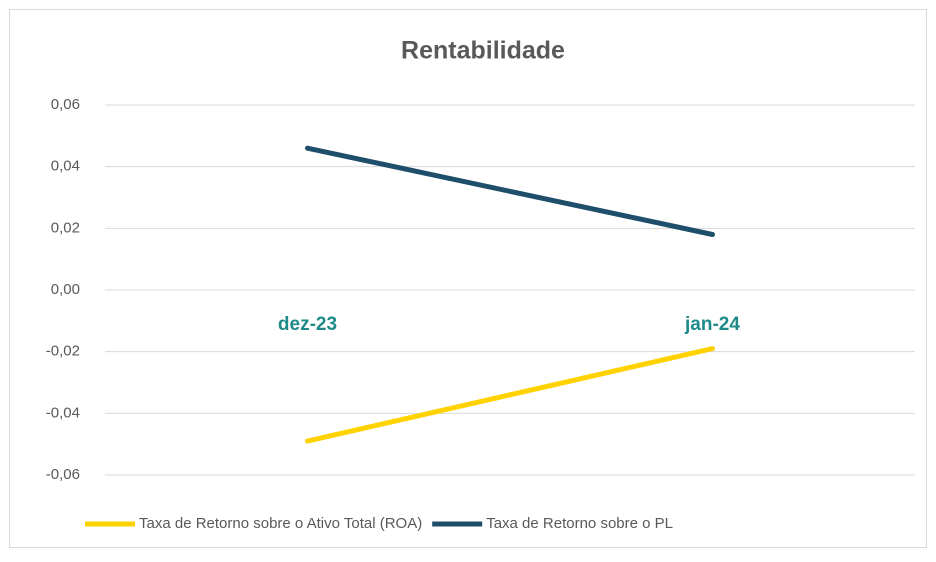 The image size is (936, 562). What do you see at coordinates (63, 351) in the screenshot?
I see `y-tick-label: -0,02` at bounding box center [63, 351].